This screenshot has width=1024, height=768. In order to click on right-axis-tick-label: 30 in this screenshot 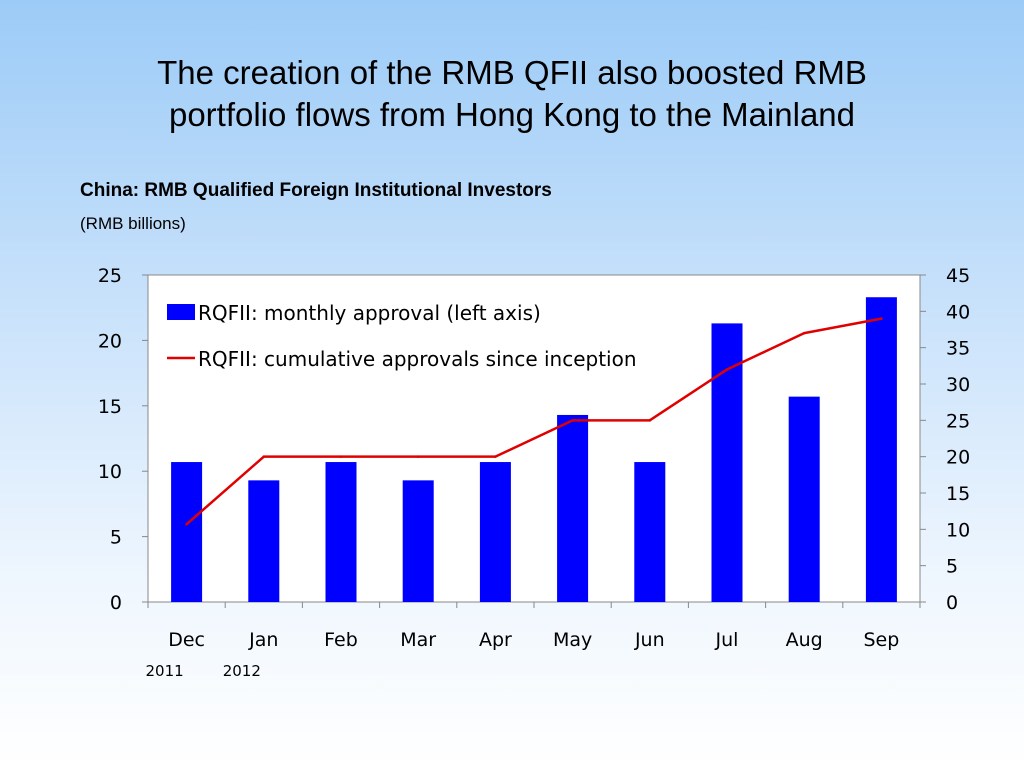, I will do `click(958, 385)`.